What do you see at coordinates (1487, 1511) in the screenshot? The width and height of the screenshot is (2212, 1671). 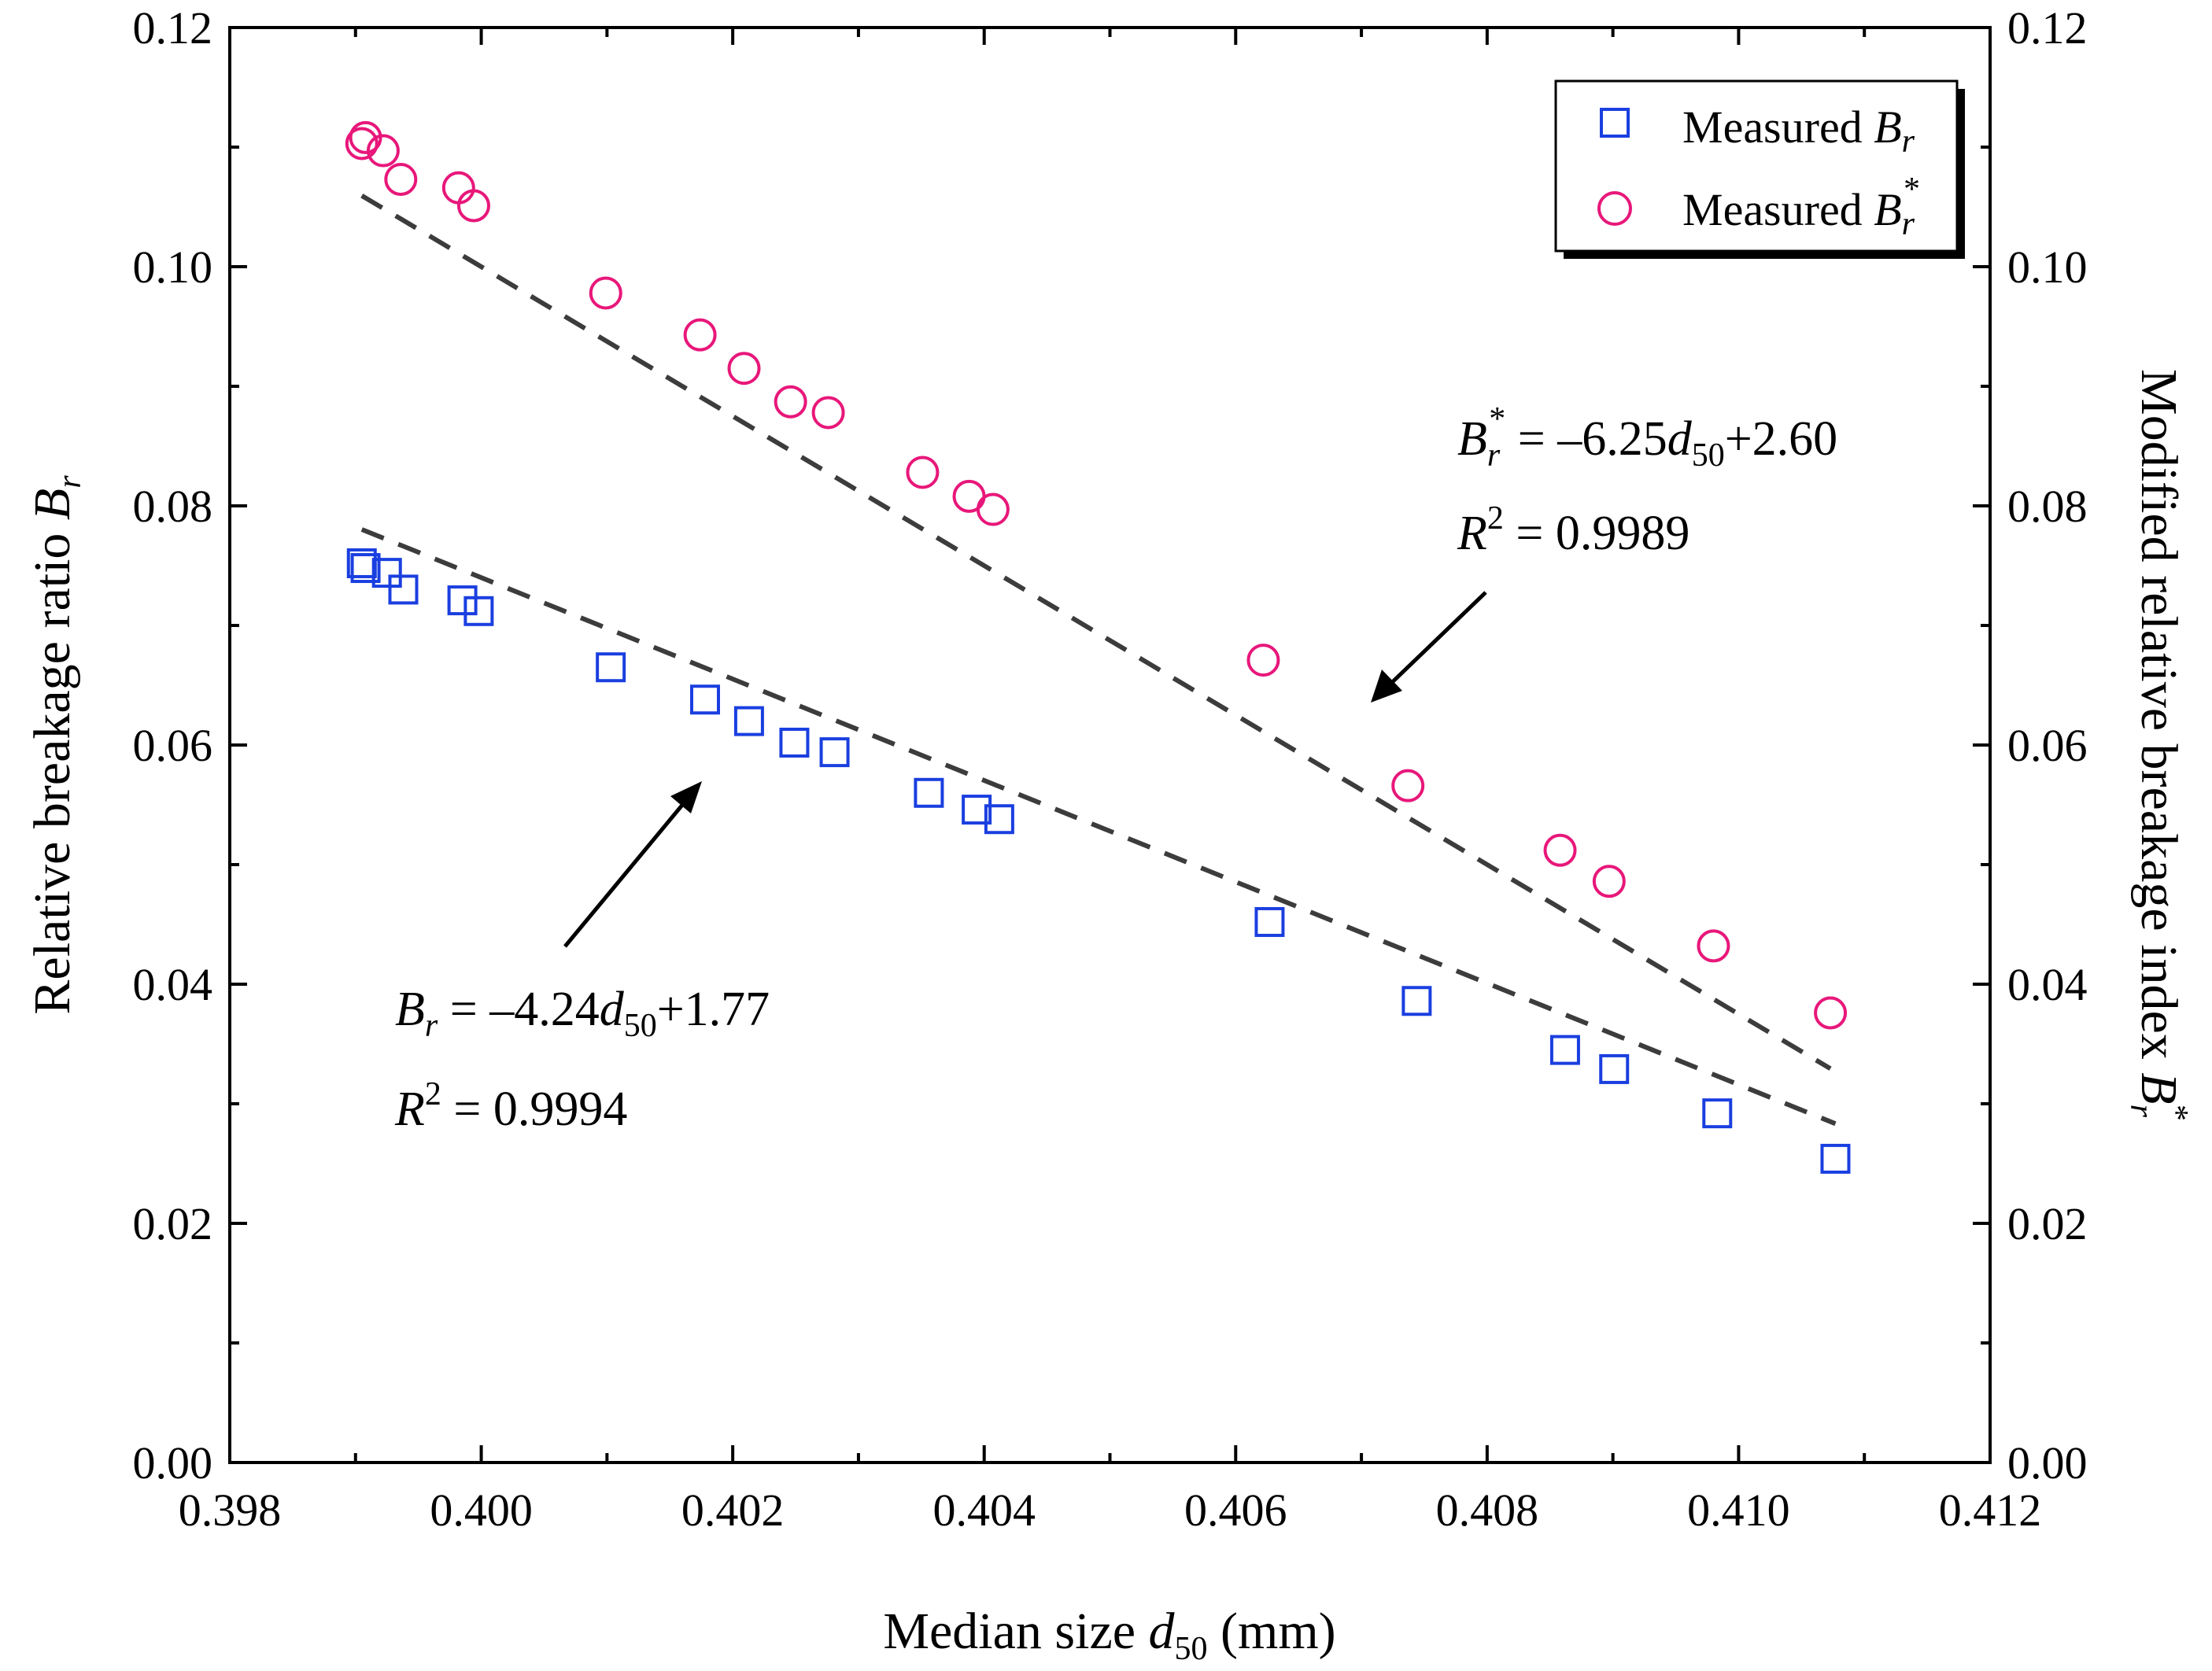 I see `x-tick-label-5: 0.408` at bounding box center [1487, 1511].